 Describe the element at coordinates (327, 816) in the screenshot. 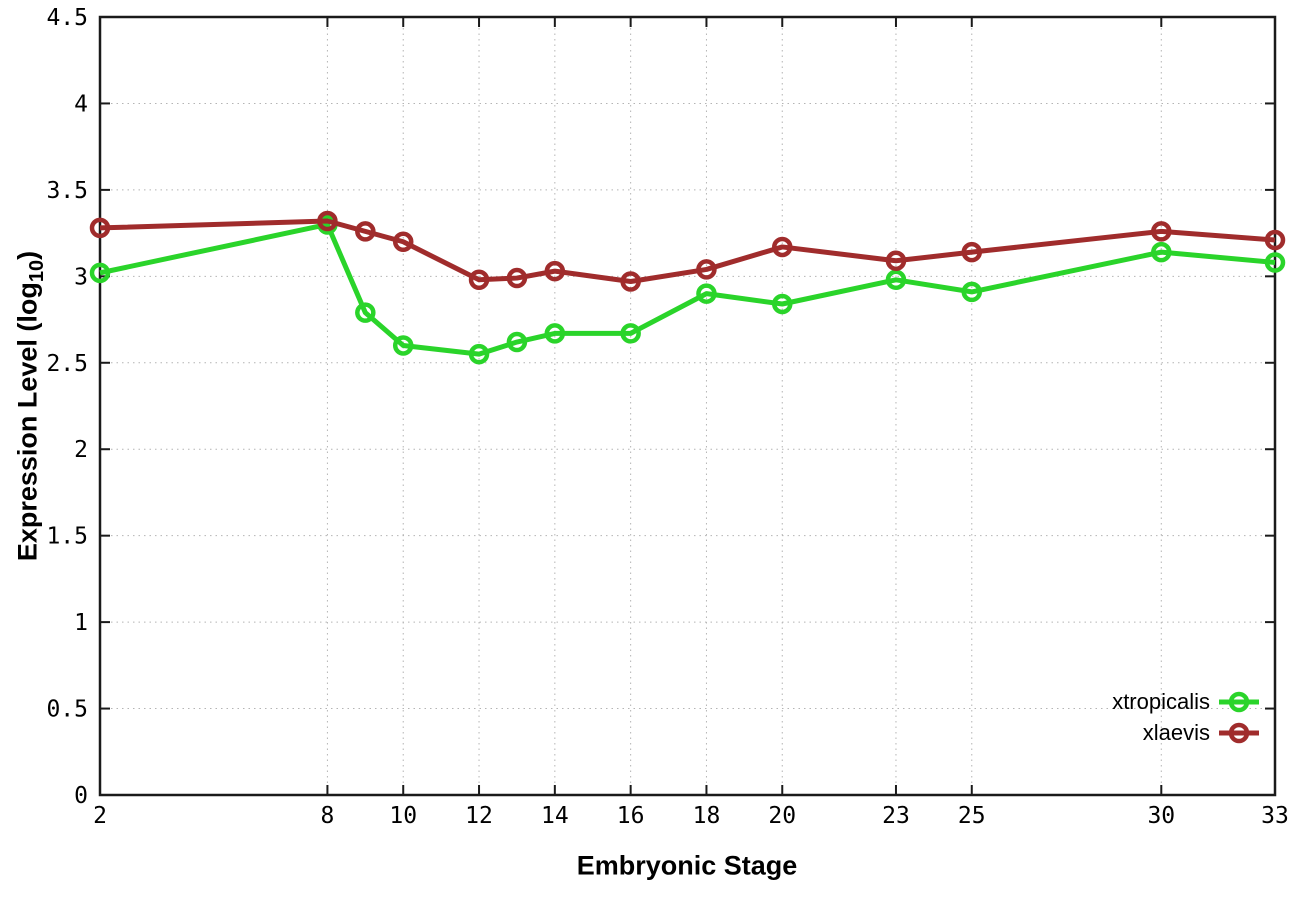

I see `x-tick-label: 8` at that location.